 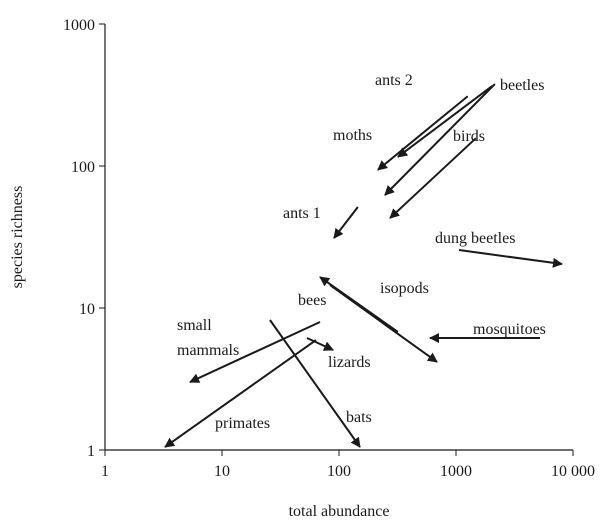 I want to click on arrow-label: birds, so click(x=469, y=136).